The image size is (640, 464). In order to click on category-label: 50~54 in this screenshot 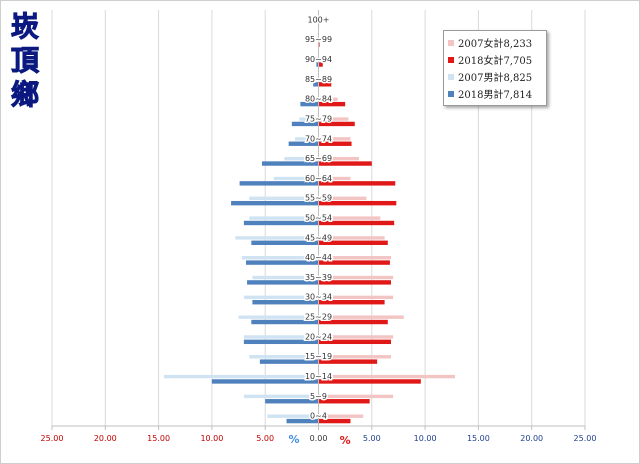, I will do `click(318, 218)`.